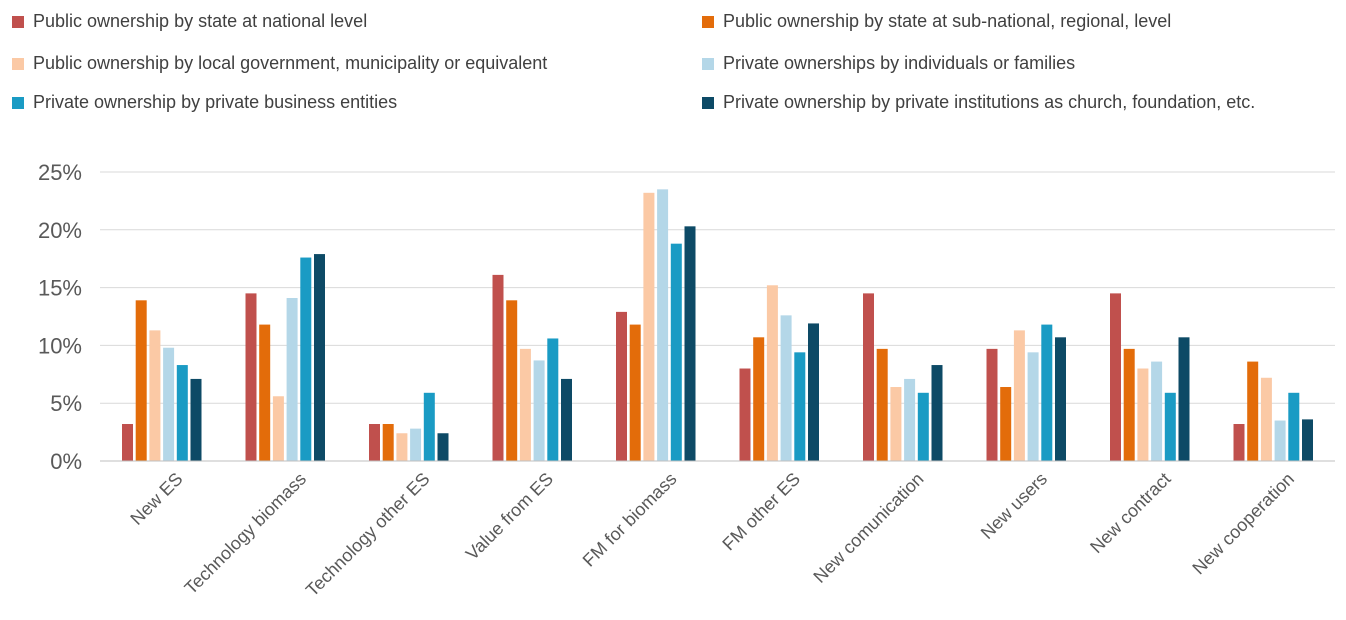  Describe the element at coordinates (66, 403) in the screenshot. I see `y-tick-label: 5%` at that location.